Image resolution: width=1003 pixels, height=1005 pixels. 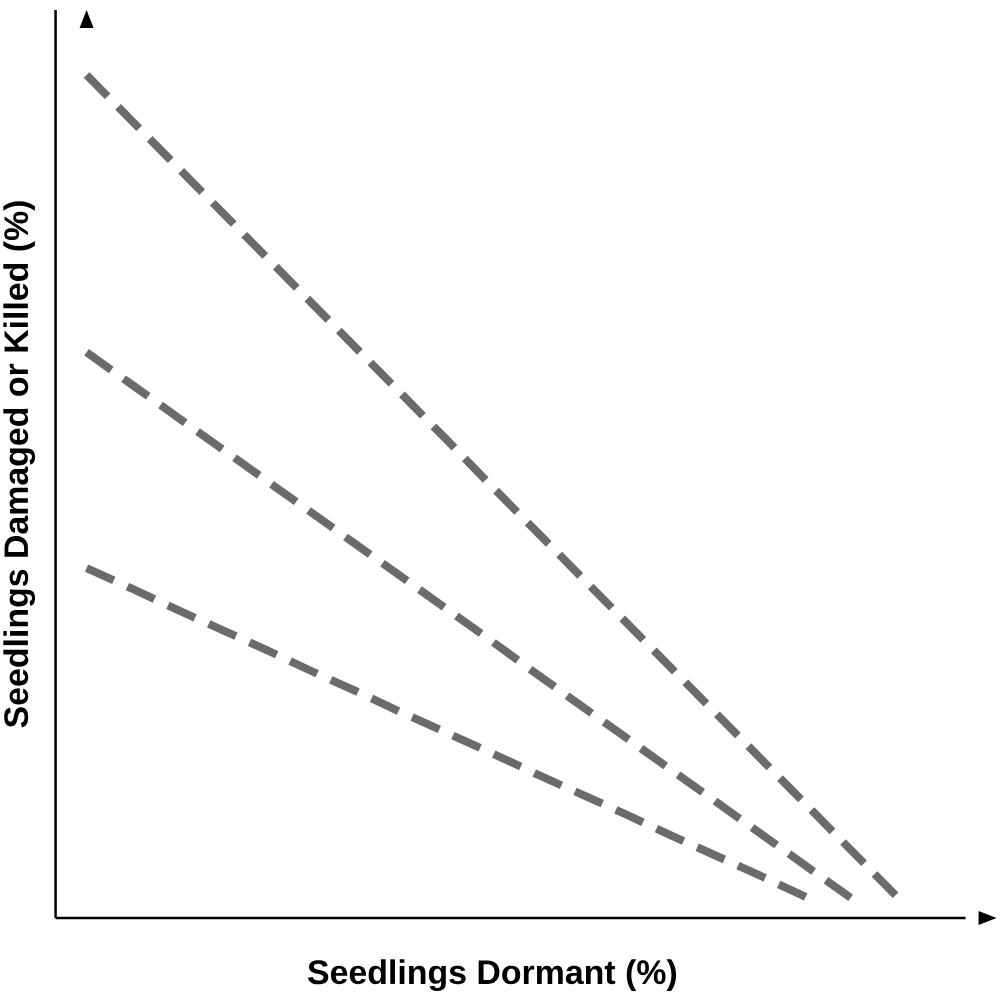 I want to click on y-axis-title: Seedlings Damaged or Killed (%), so click(x=19, y=464).